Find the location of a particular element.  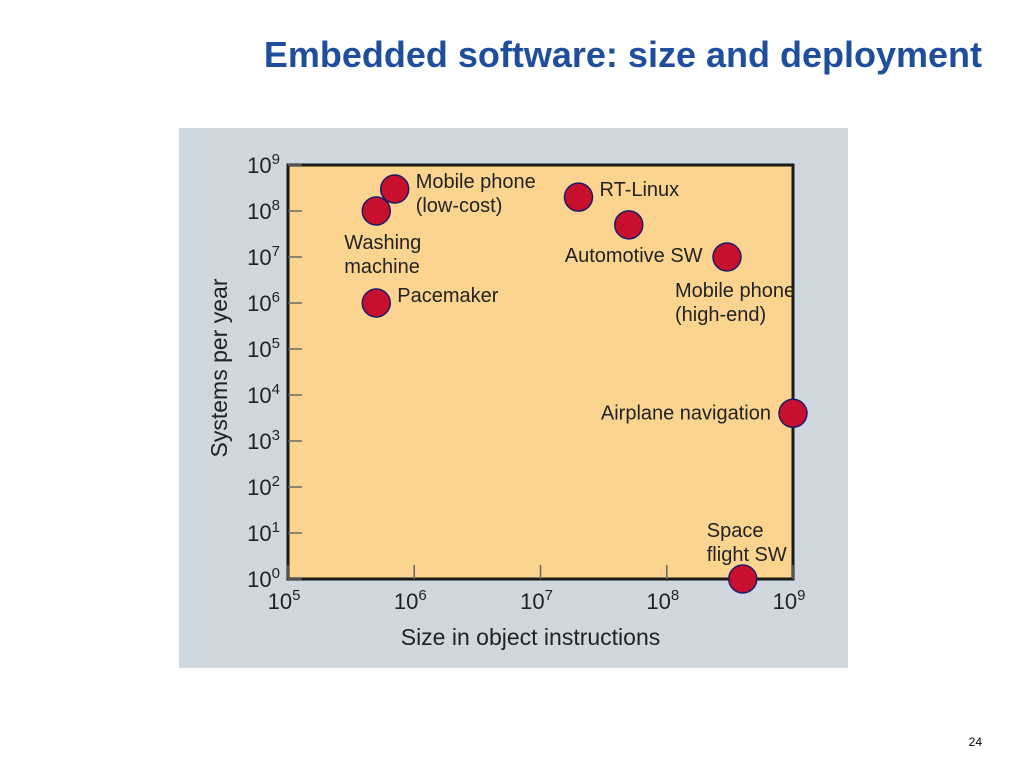

y-tick-label: 10⁴ is located at coordinates (263, 394).